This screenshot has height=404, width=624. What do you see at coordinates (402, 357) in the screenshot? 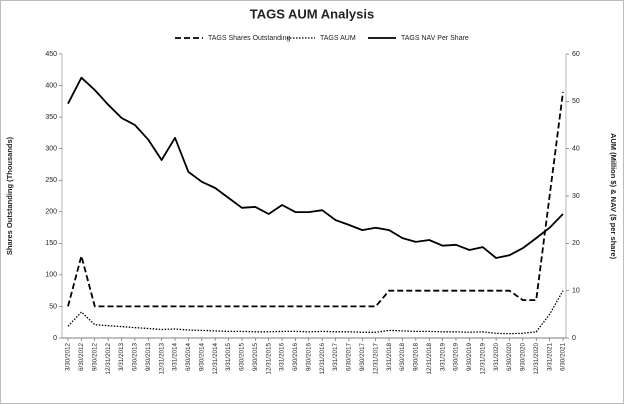
I see `x-tick-label: 6/30/2018` at bounding box center [402, 357].